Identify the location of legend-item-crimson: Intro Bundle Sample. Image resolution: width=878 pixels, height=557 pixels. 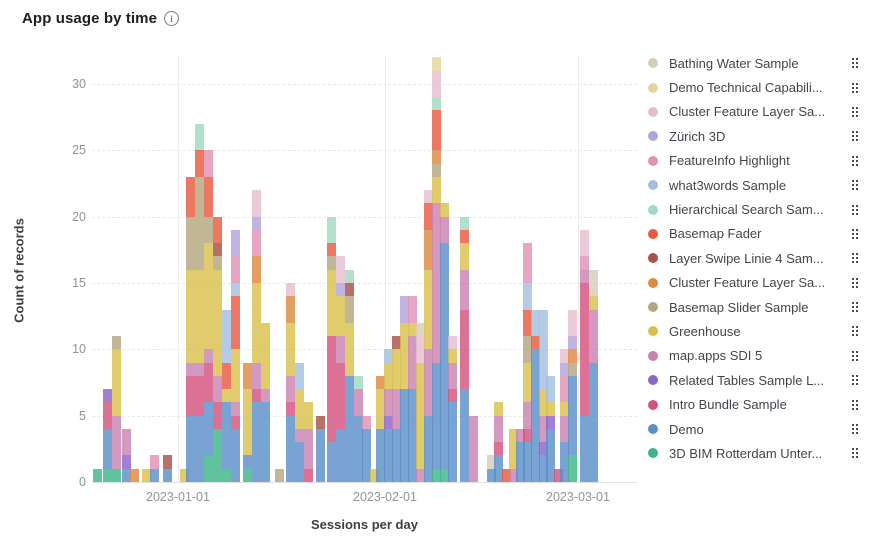
(754, 404).